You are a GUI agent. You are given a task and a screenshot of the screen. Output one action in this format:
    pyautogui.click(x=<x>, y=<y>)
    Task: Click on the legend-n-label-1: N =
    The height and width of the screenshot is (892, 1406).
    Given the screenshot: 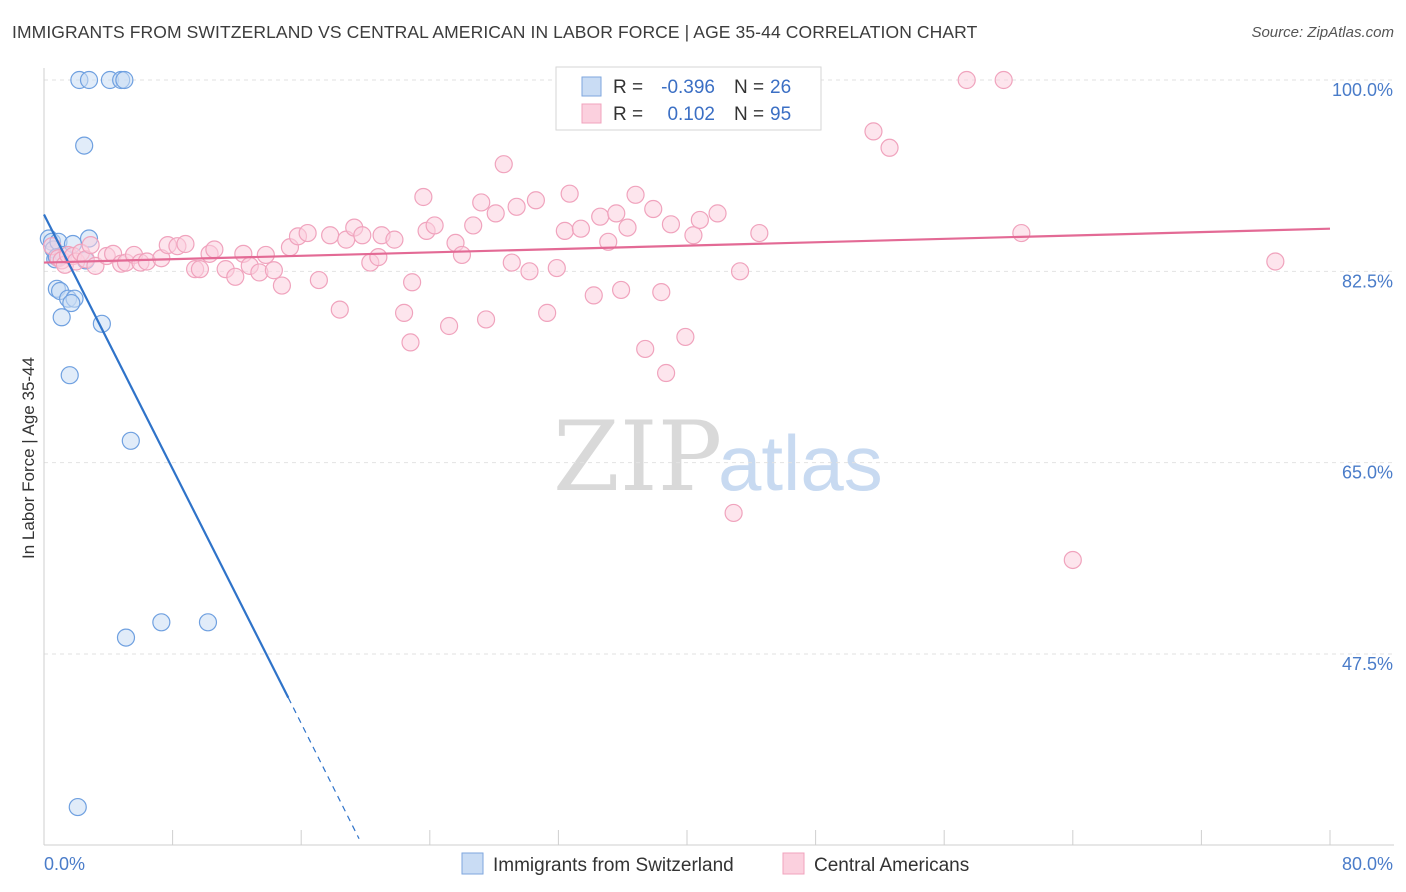 What is the action you would take?
    pyautogui.click(x=749, y=87)
    